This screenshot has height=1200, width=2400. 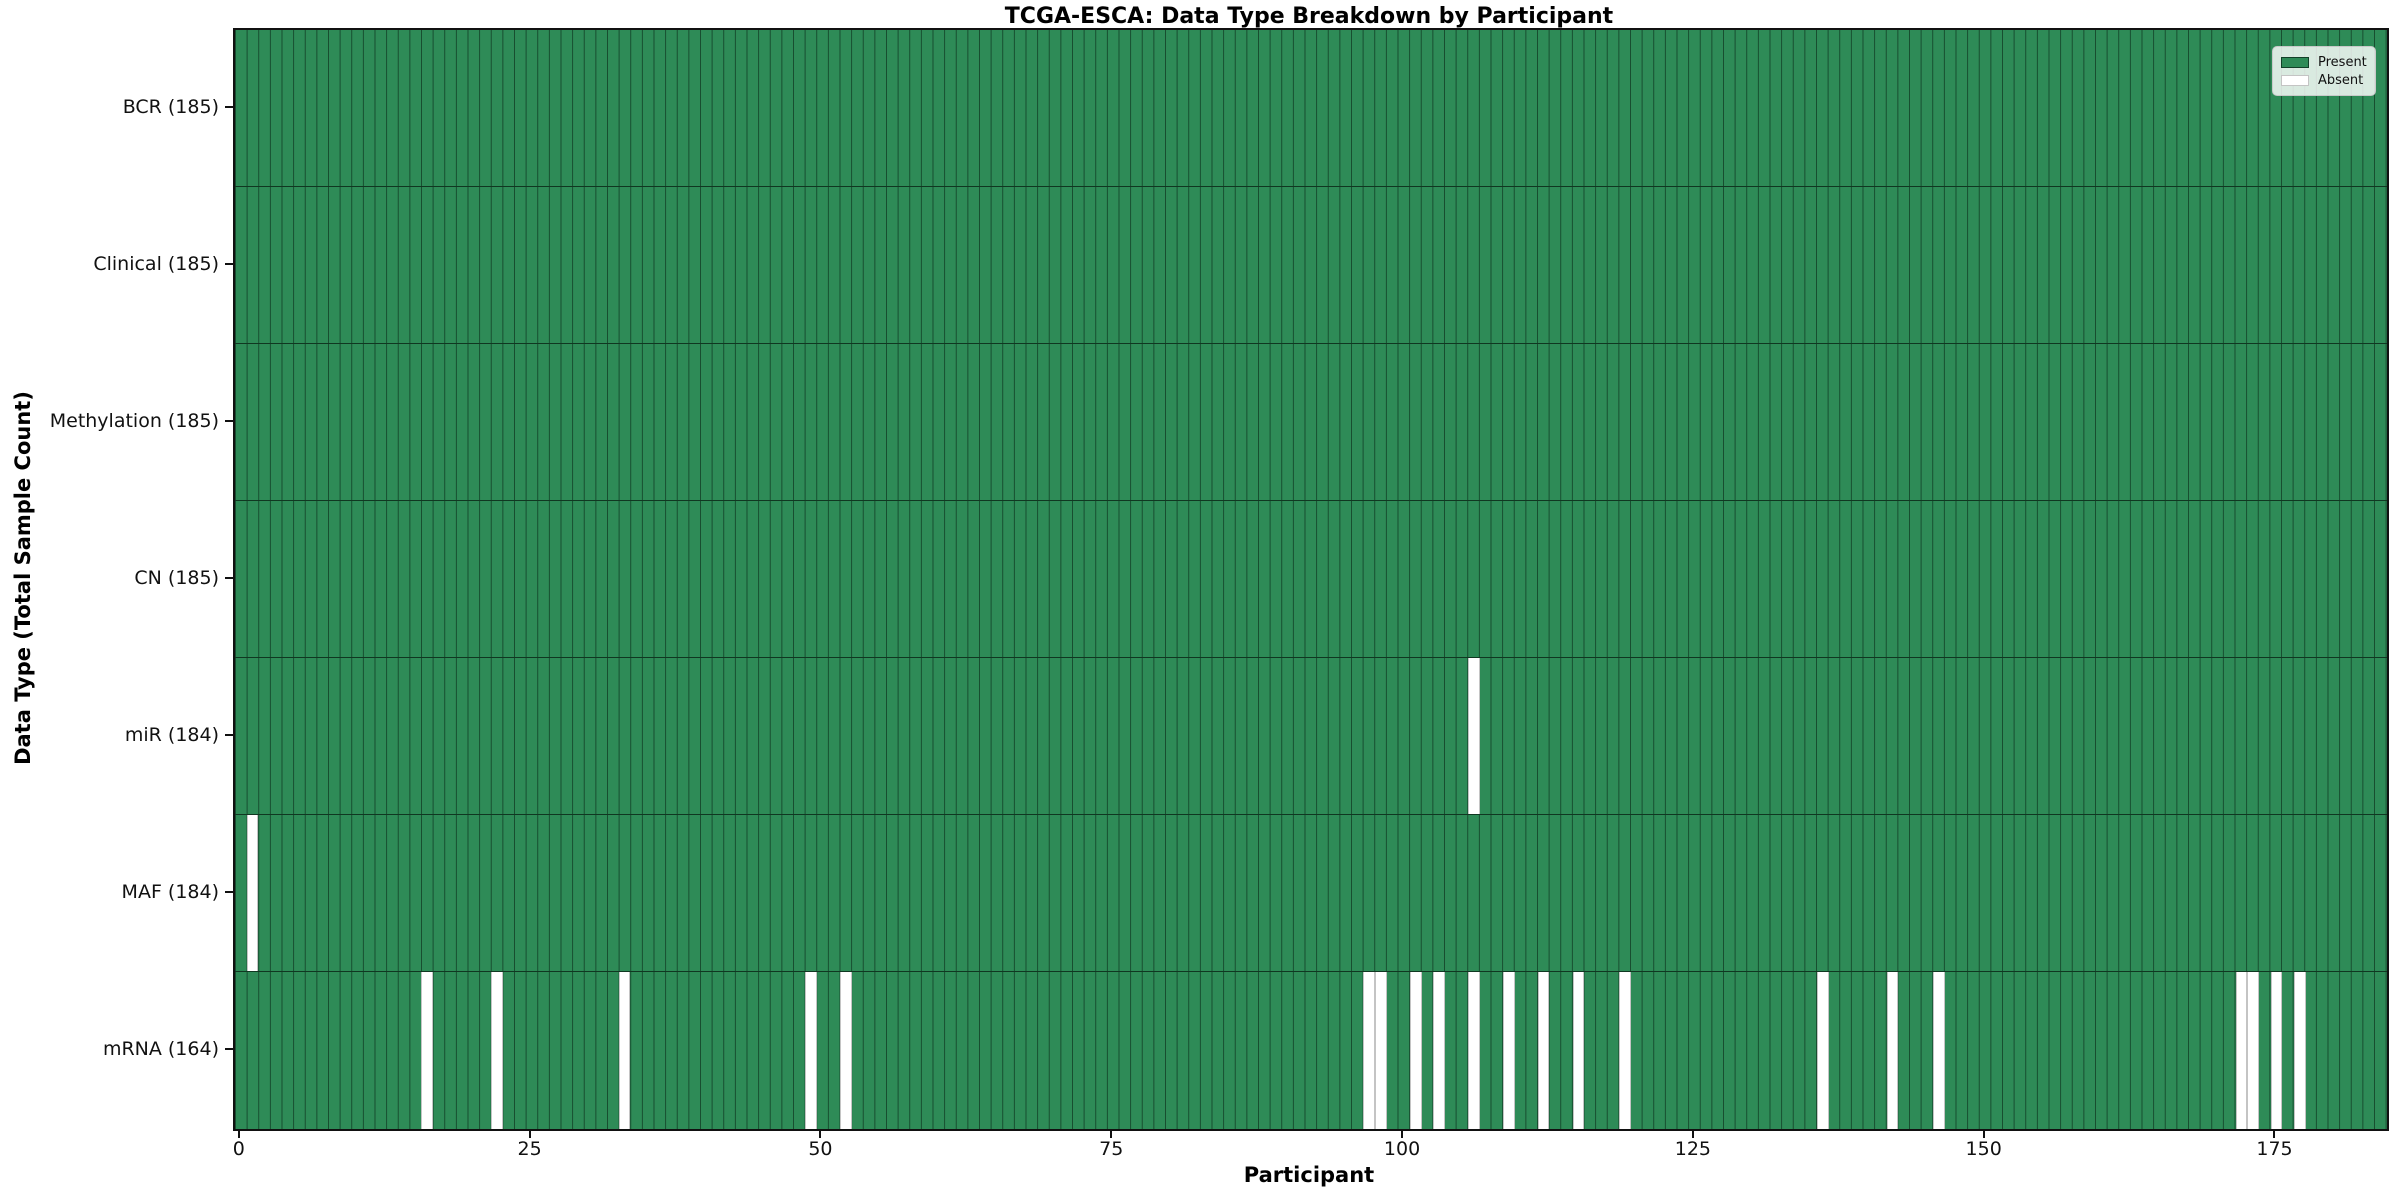 What do you see at coordinates (820, 1149) in the screenshot?
I see `x-tick-label-50: 50` at bounding box center [820, 1149].